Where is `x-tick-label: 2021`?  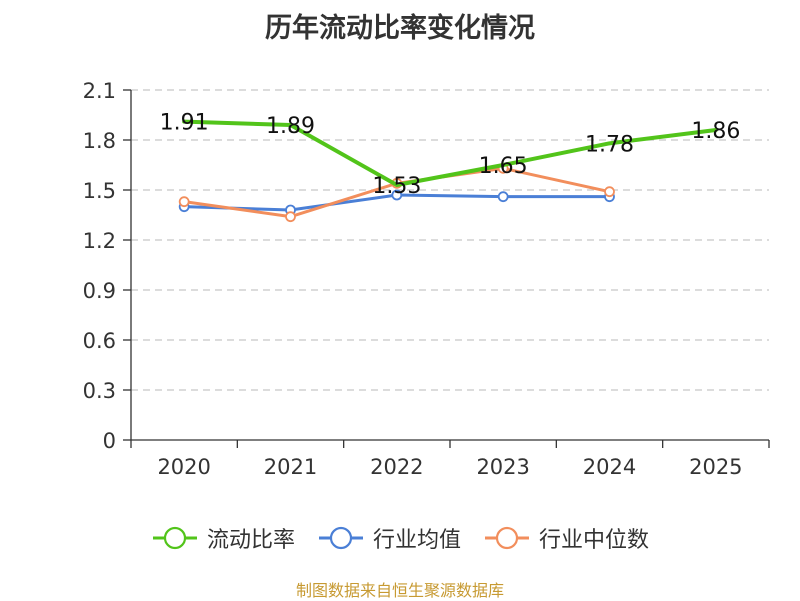 x-tick-label: 2021 is located at coordinates (290, 467).